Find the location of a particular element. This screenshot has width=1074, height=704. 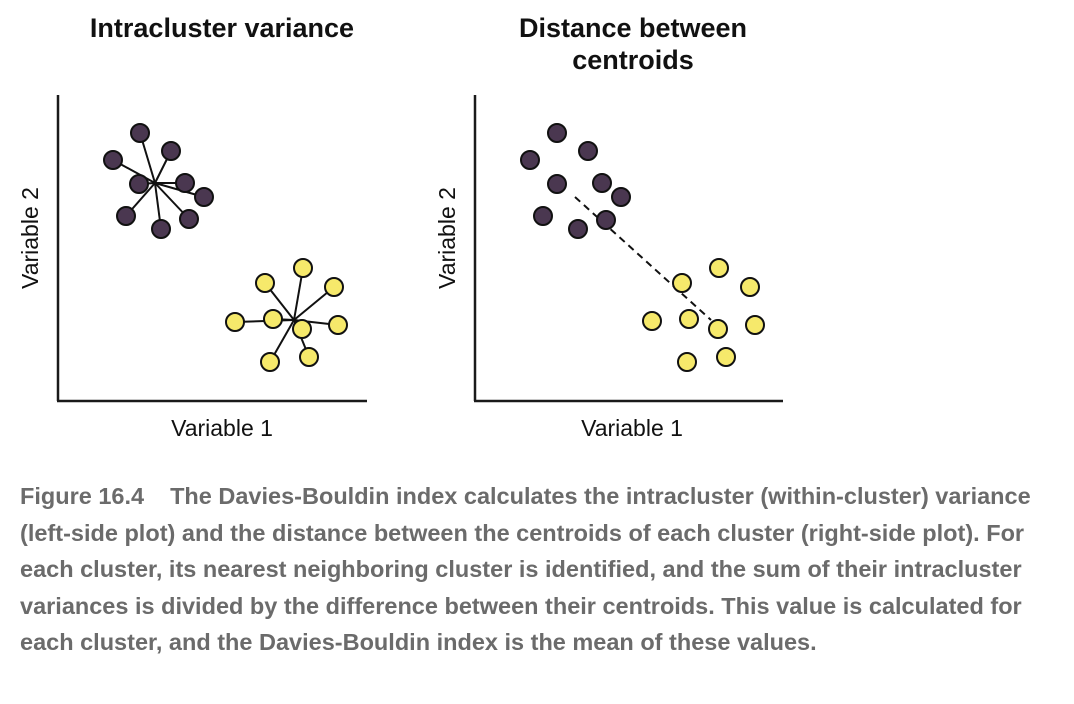

right-cluster-points is located at coordinates (642, 247).